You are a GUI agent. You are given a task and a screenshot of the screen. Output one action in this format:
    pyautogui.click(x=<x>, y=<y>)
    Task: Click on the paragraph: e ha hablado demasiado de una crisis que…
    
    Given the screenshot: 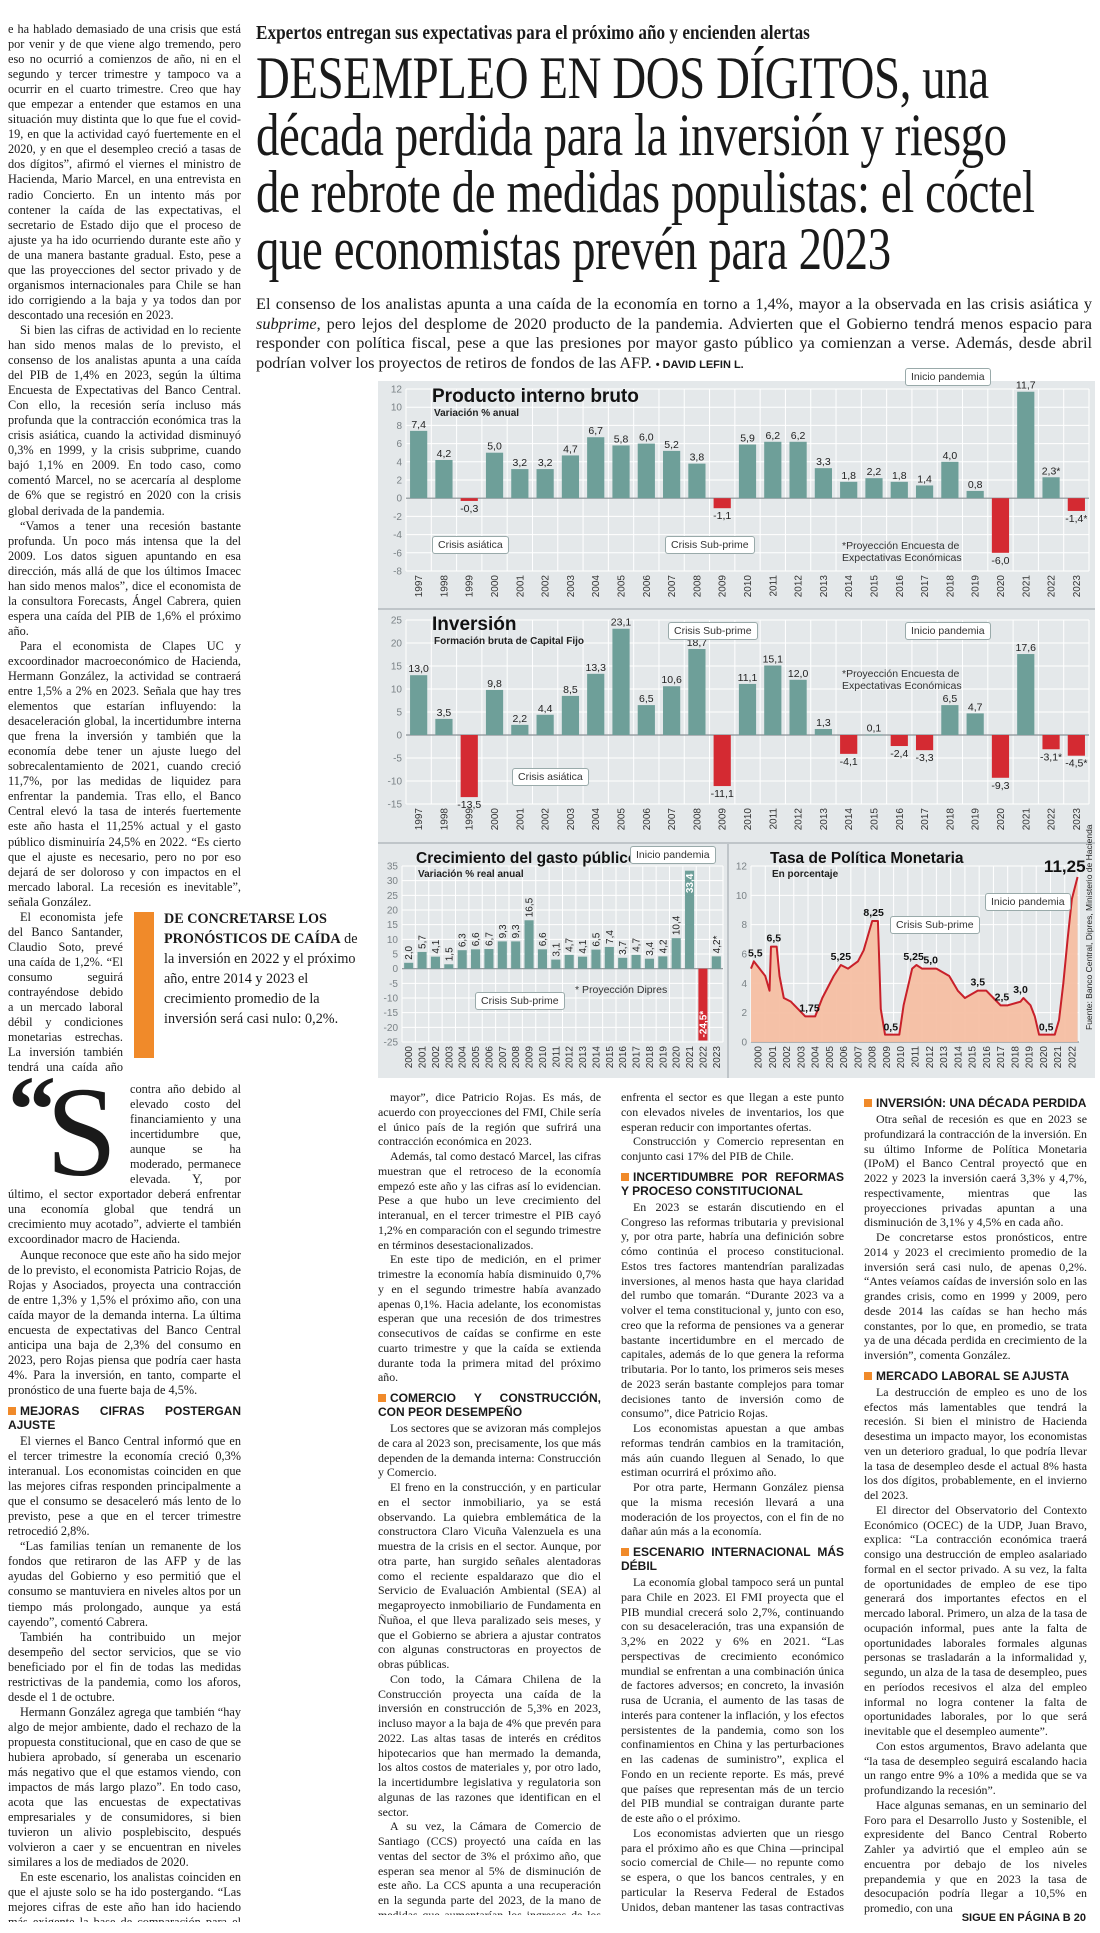 What is the action you would take?
    pyautogui.click(x=124, y=172)
    